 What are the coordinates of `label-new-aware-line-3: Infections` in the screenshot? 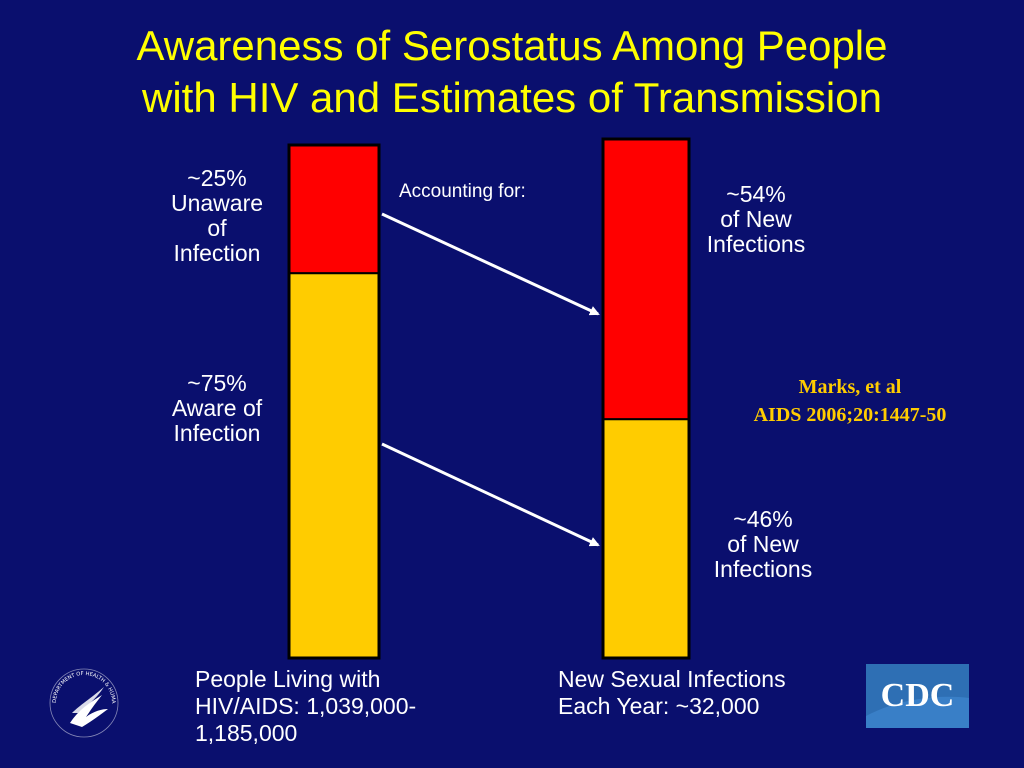 It's located at (763, 569).